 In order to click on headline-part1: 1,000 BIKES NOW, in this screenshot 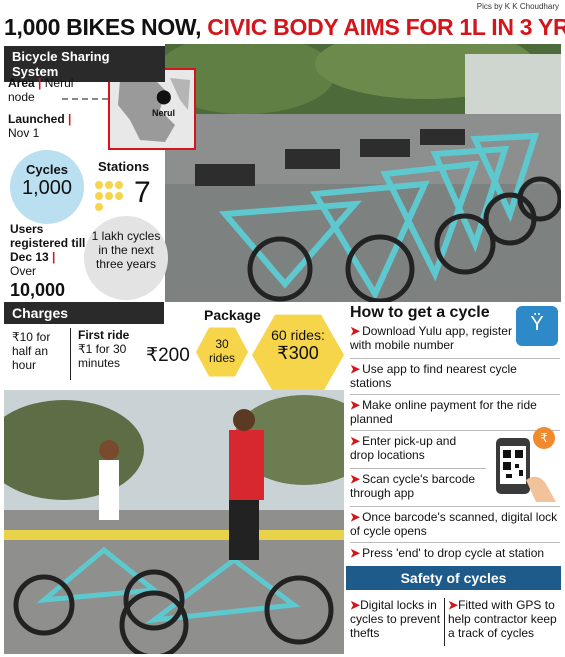, I will do `click(106, 27)`.